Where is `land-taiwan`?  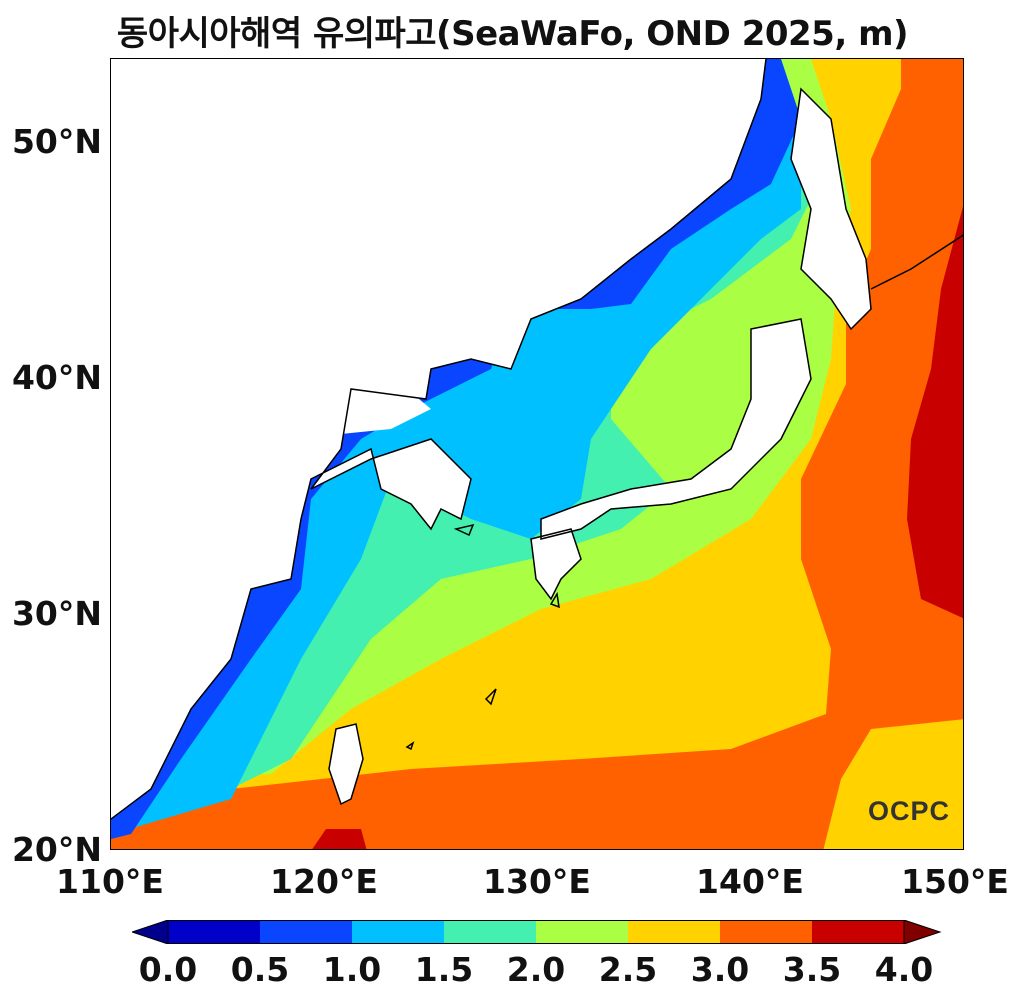
land-taiwan is located at coordinates (346, 764).